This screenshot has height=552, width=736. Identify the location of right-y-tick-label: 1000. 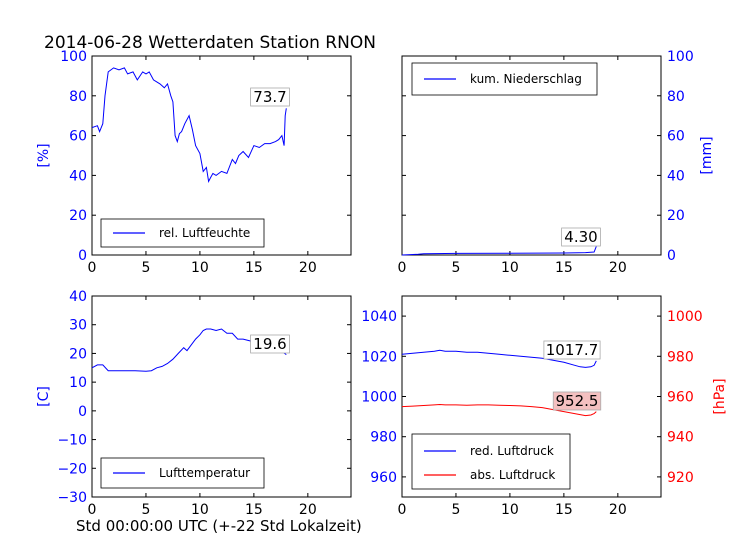
(685, 317).